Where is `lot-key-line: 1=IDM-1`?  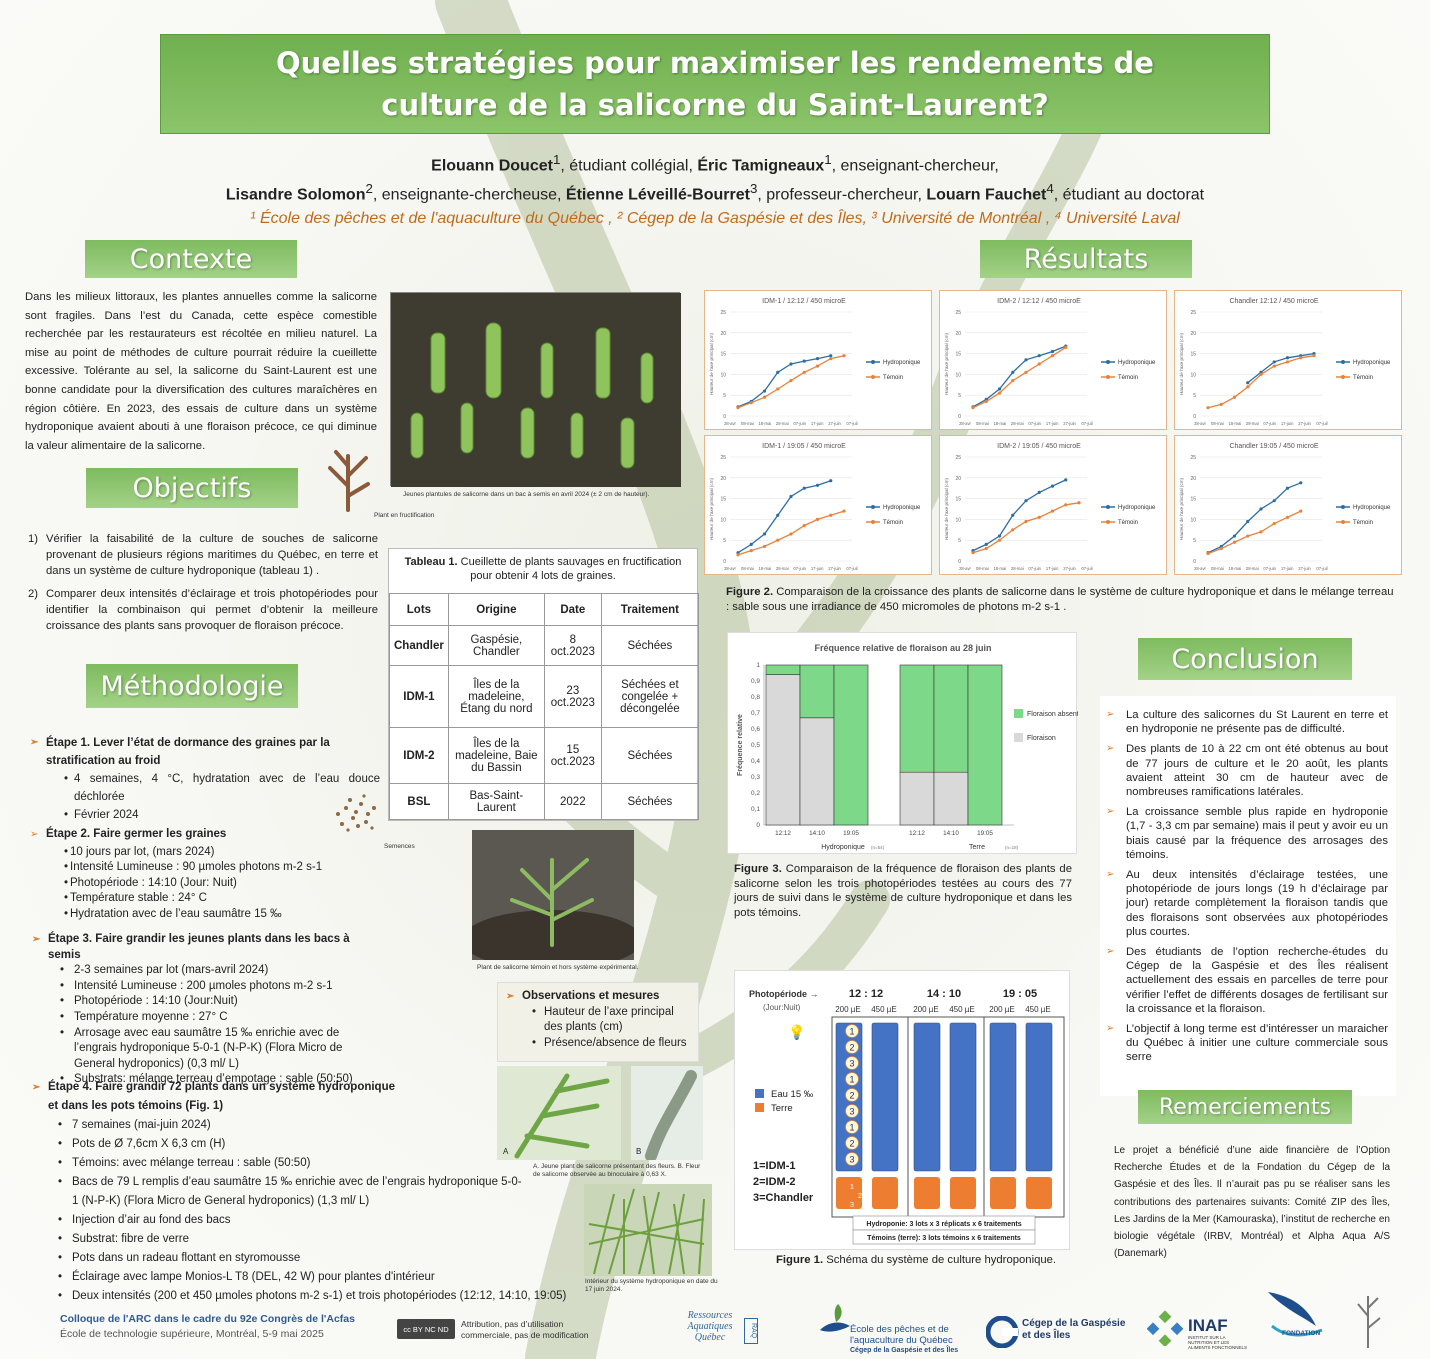
lot-key-line: 1=IDM-1 is located at coordinates (774, 1166).